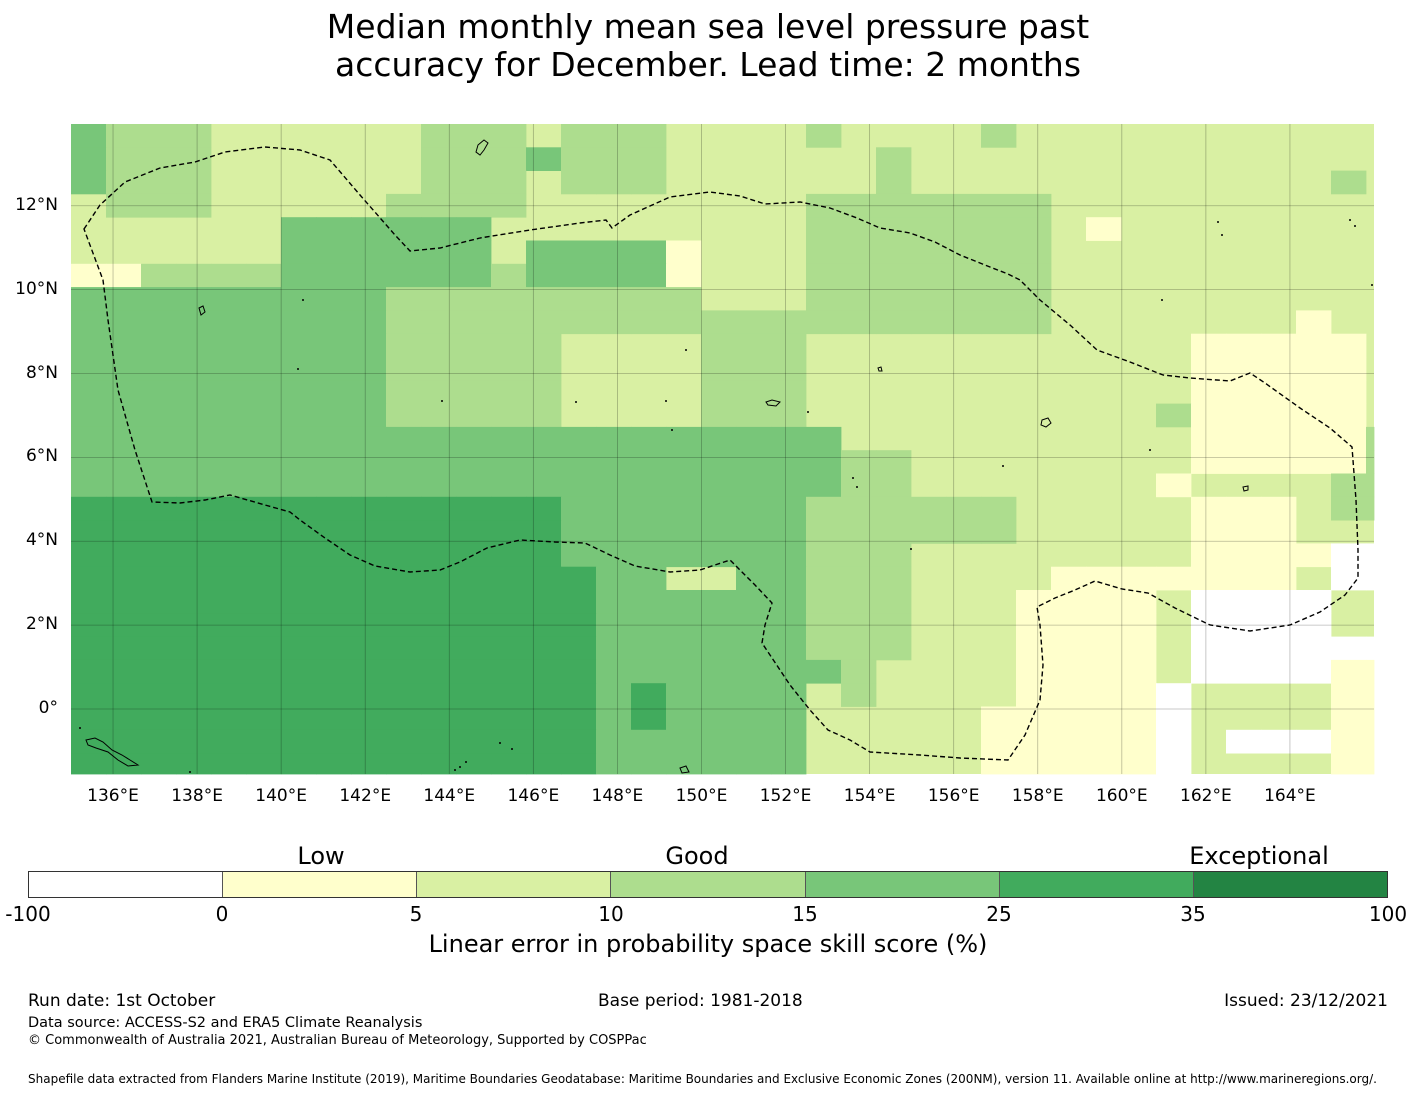 This screenshot has width=1416, height=1095. I want to click on lon-label: 152°E, so click(785, 796).